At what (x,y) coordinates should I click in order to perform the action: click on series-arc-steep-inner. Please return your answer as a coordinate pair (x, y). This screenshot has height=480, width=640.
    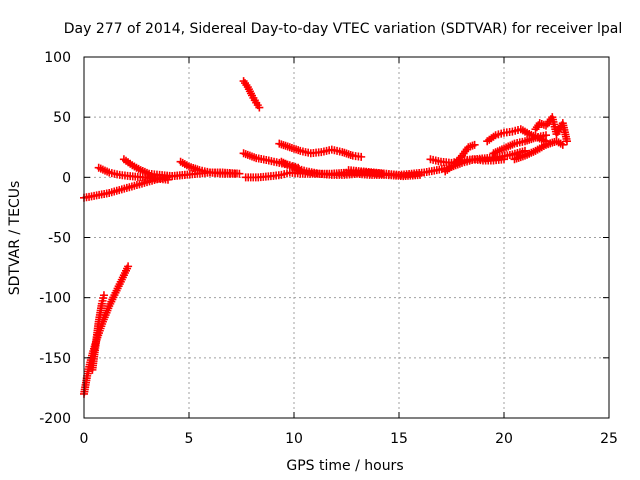
    Looking at the image, I should click on (98, 332).